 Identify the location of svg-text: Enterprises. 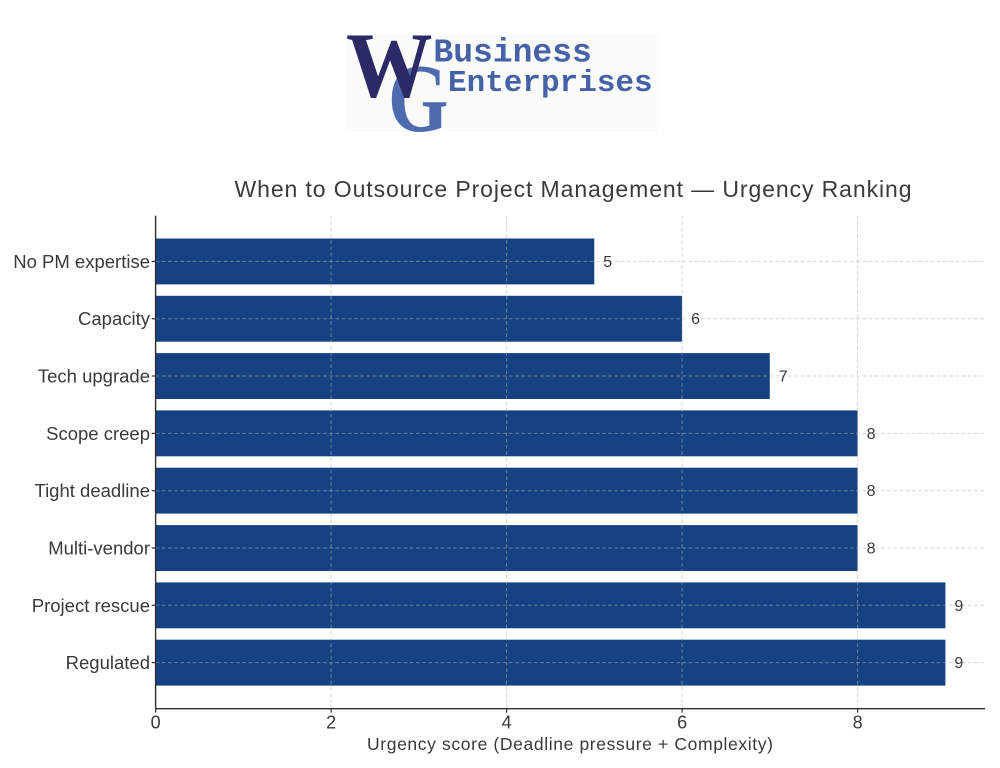
(550, 83).